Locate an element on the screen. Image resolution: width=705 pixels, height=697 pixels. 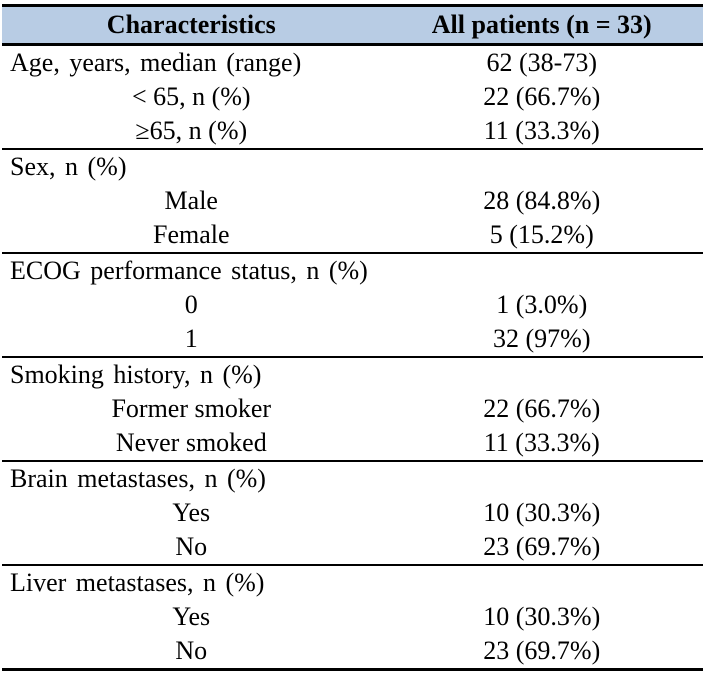
characteristic-cell: 0 is located at coordinates (191, 304).